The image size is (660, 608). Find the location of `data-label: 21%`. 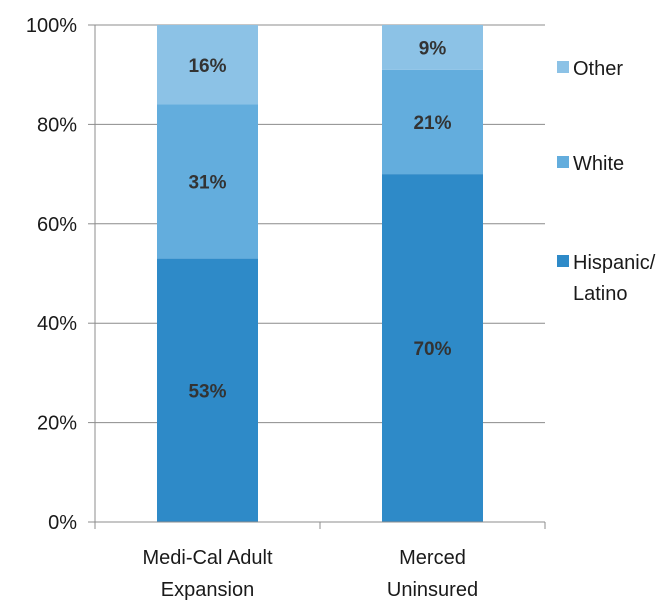

data-label: 21% is located at coordinates (432, 123).